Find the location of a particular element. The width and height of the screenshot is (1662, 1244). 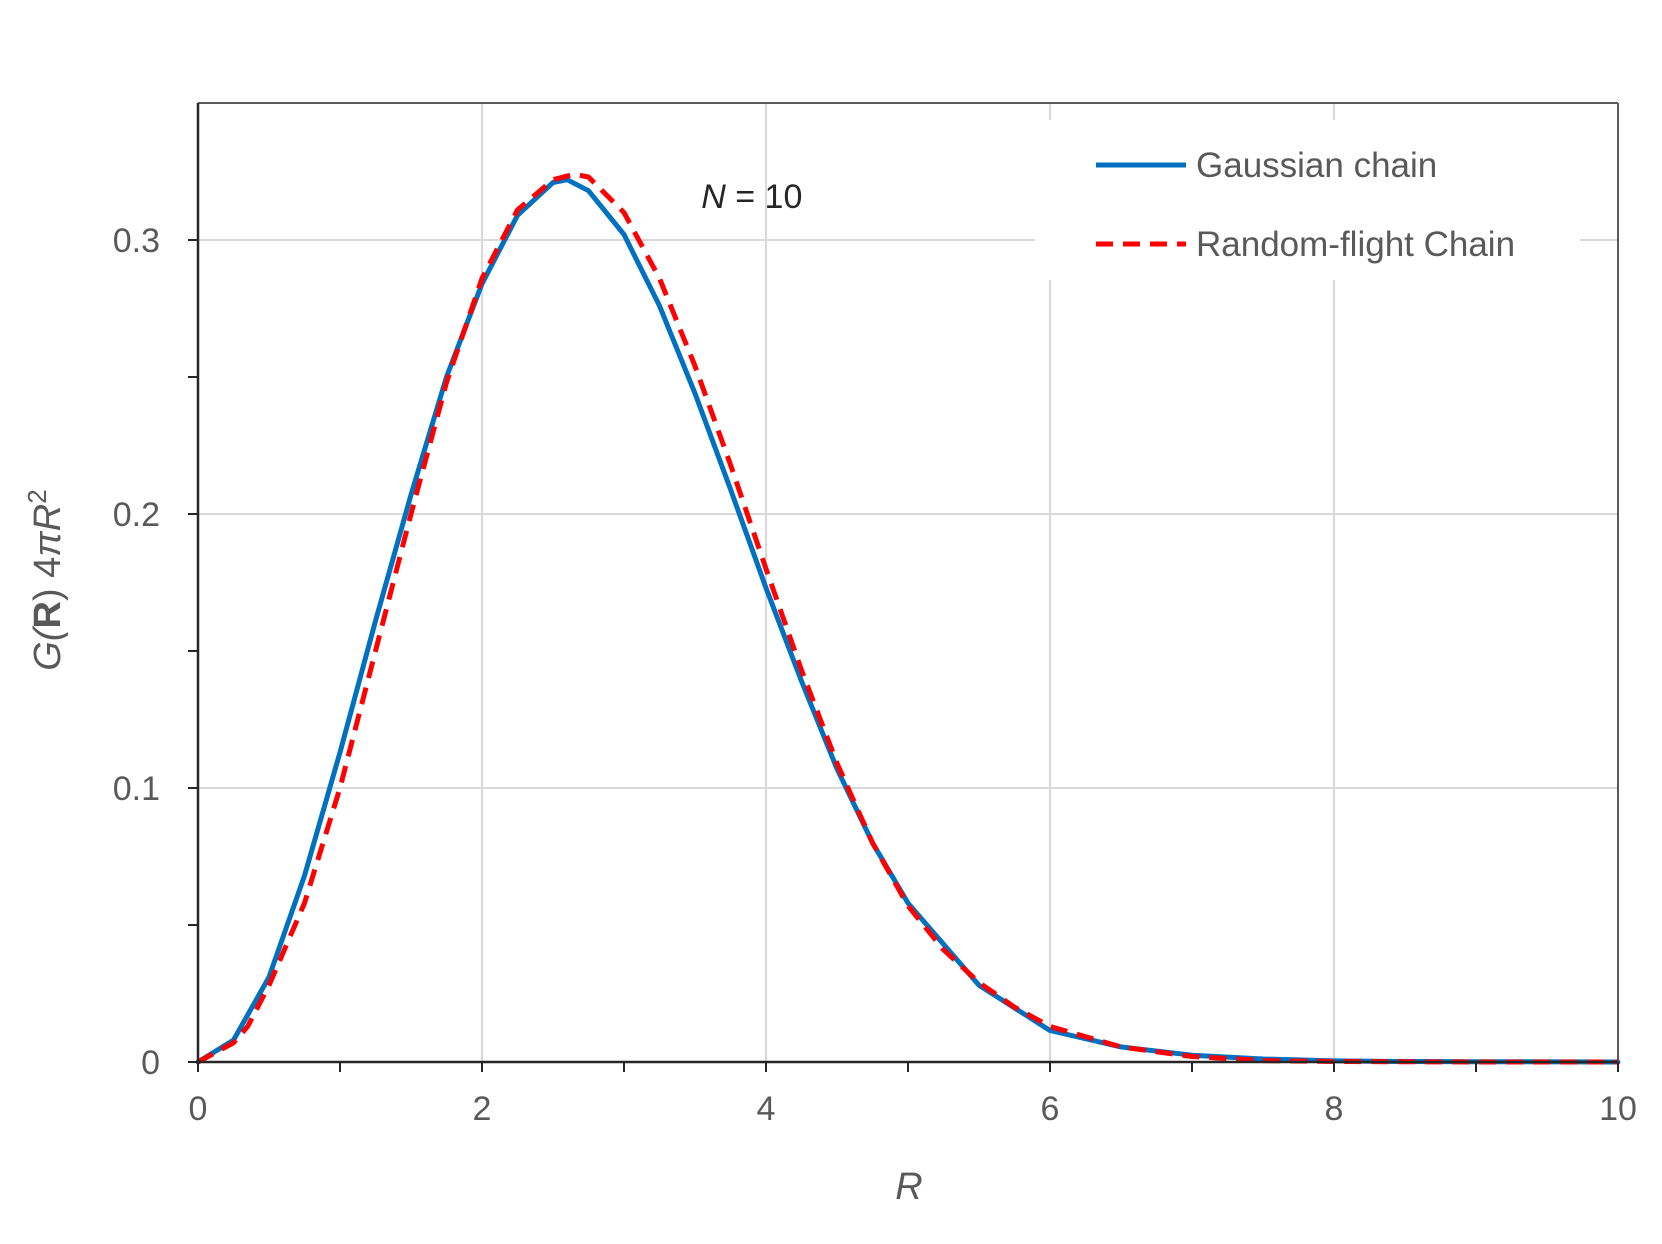

x-tick-label: 2 is located at coordinates (482, 1109).